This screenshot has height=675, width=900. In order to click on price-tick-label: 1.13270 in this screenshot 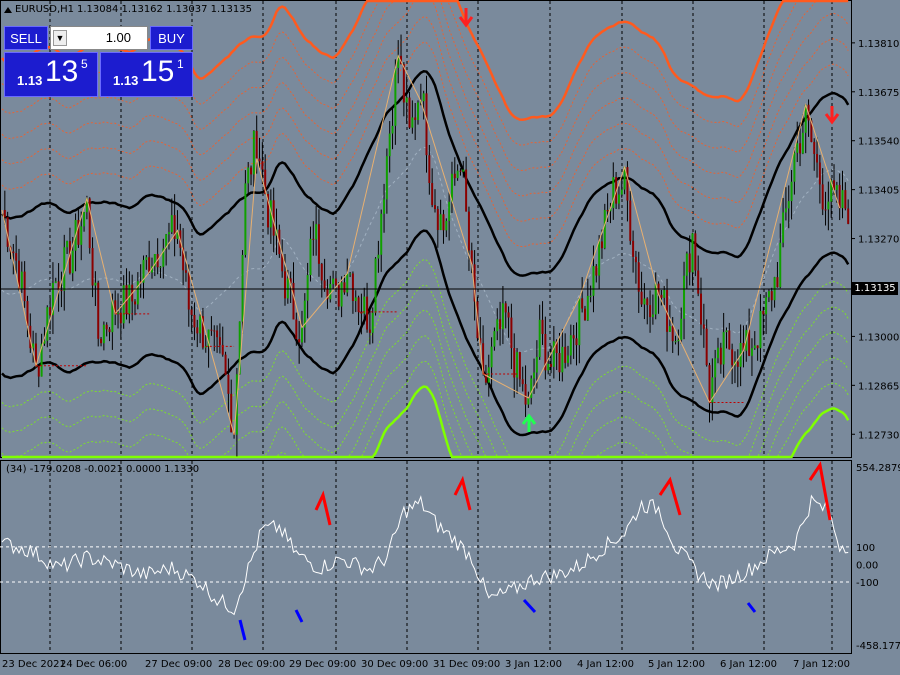, I will do `click(878, 240)`.